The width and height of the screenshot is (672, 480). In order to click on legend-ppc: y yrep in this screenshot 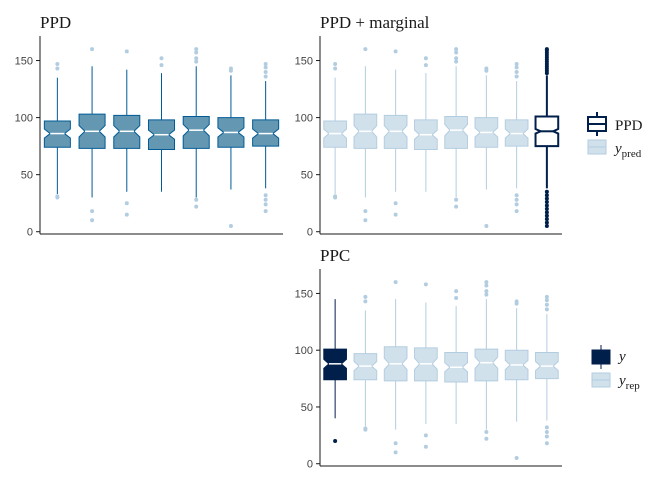, I will do `click(615, 368)`.